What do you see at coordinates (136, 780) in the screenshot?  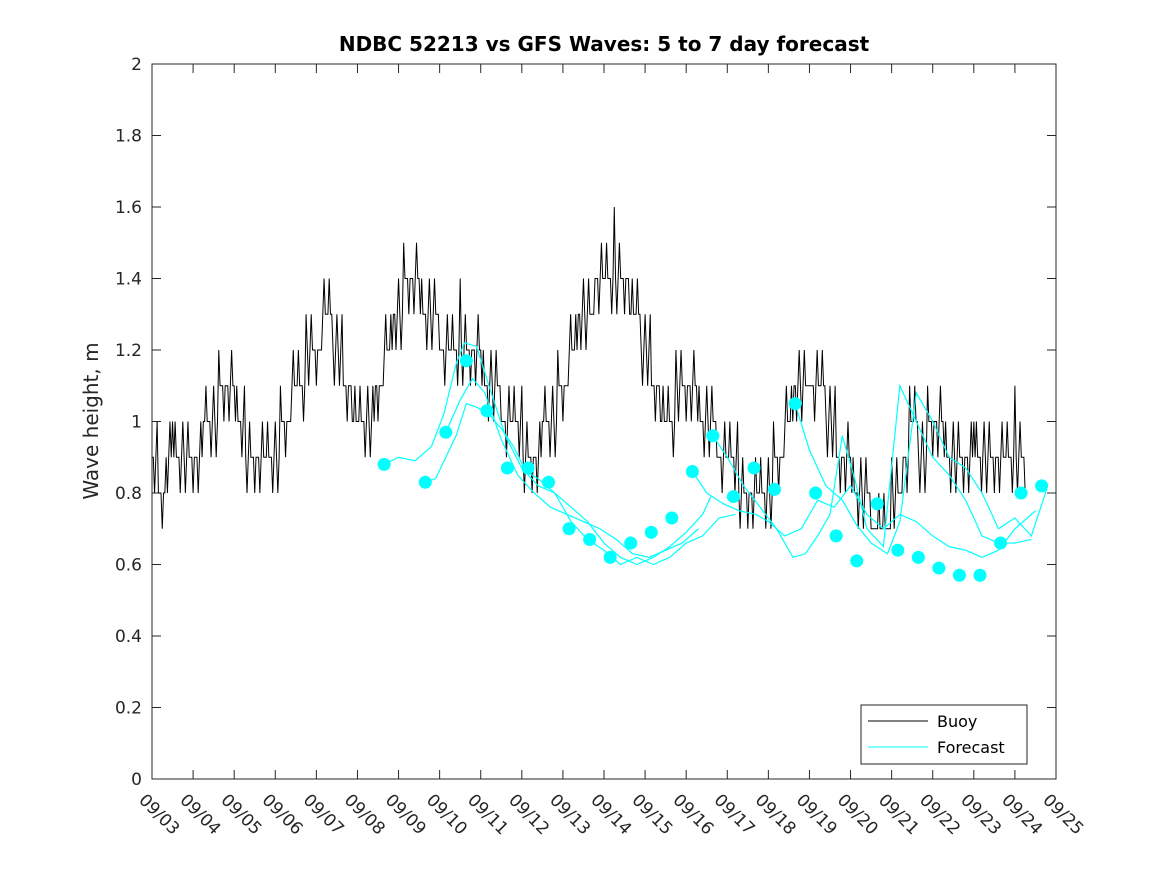 I see `y-tick-label: 0` at bounding box center [136, 780].